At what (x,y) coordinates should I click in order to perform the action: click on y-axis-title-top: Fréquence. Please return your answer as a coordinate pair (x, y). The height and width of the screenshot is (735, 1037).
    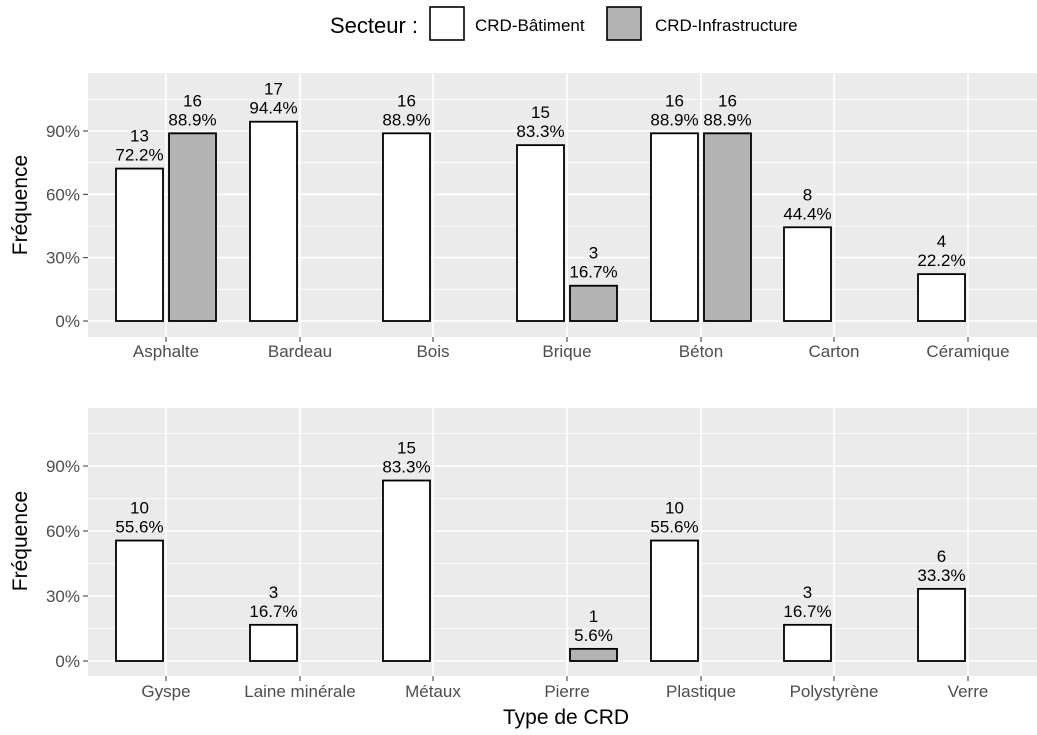
    Looking at the image, I should click on (20, 205).